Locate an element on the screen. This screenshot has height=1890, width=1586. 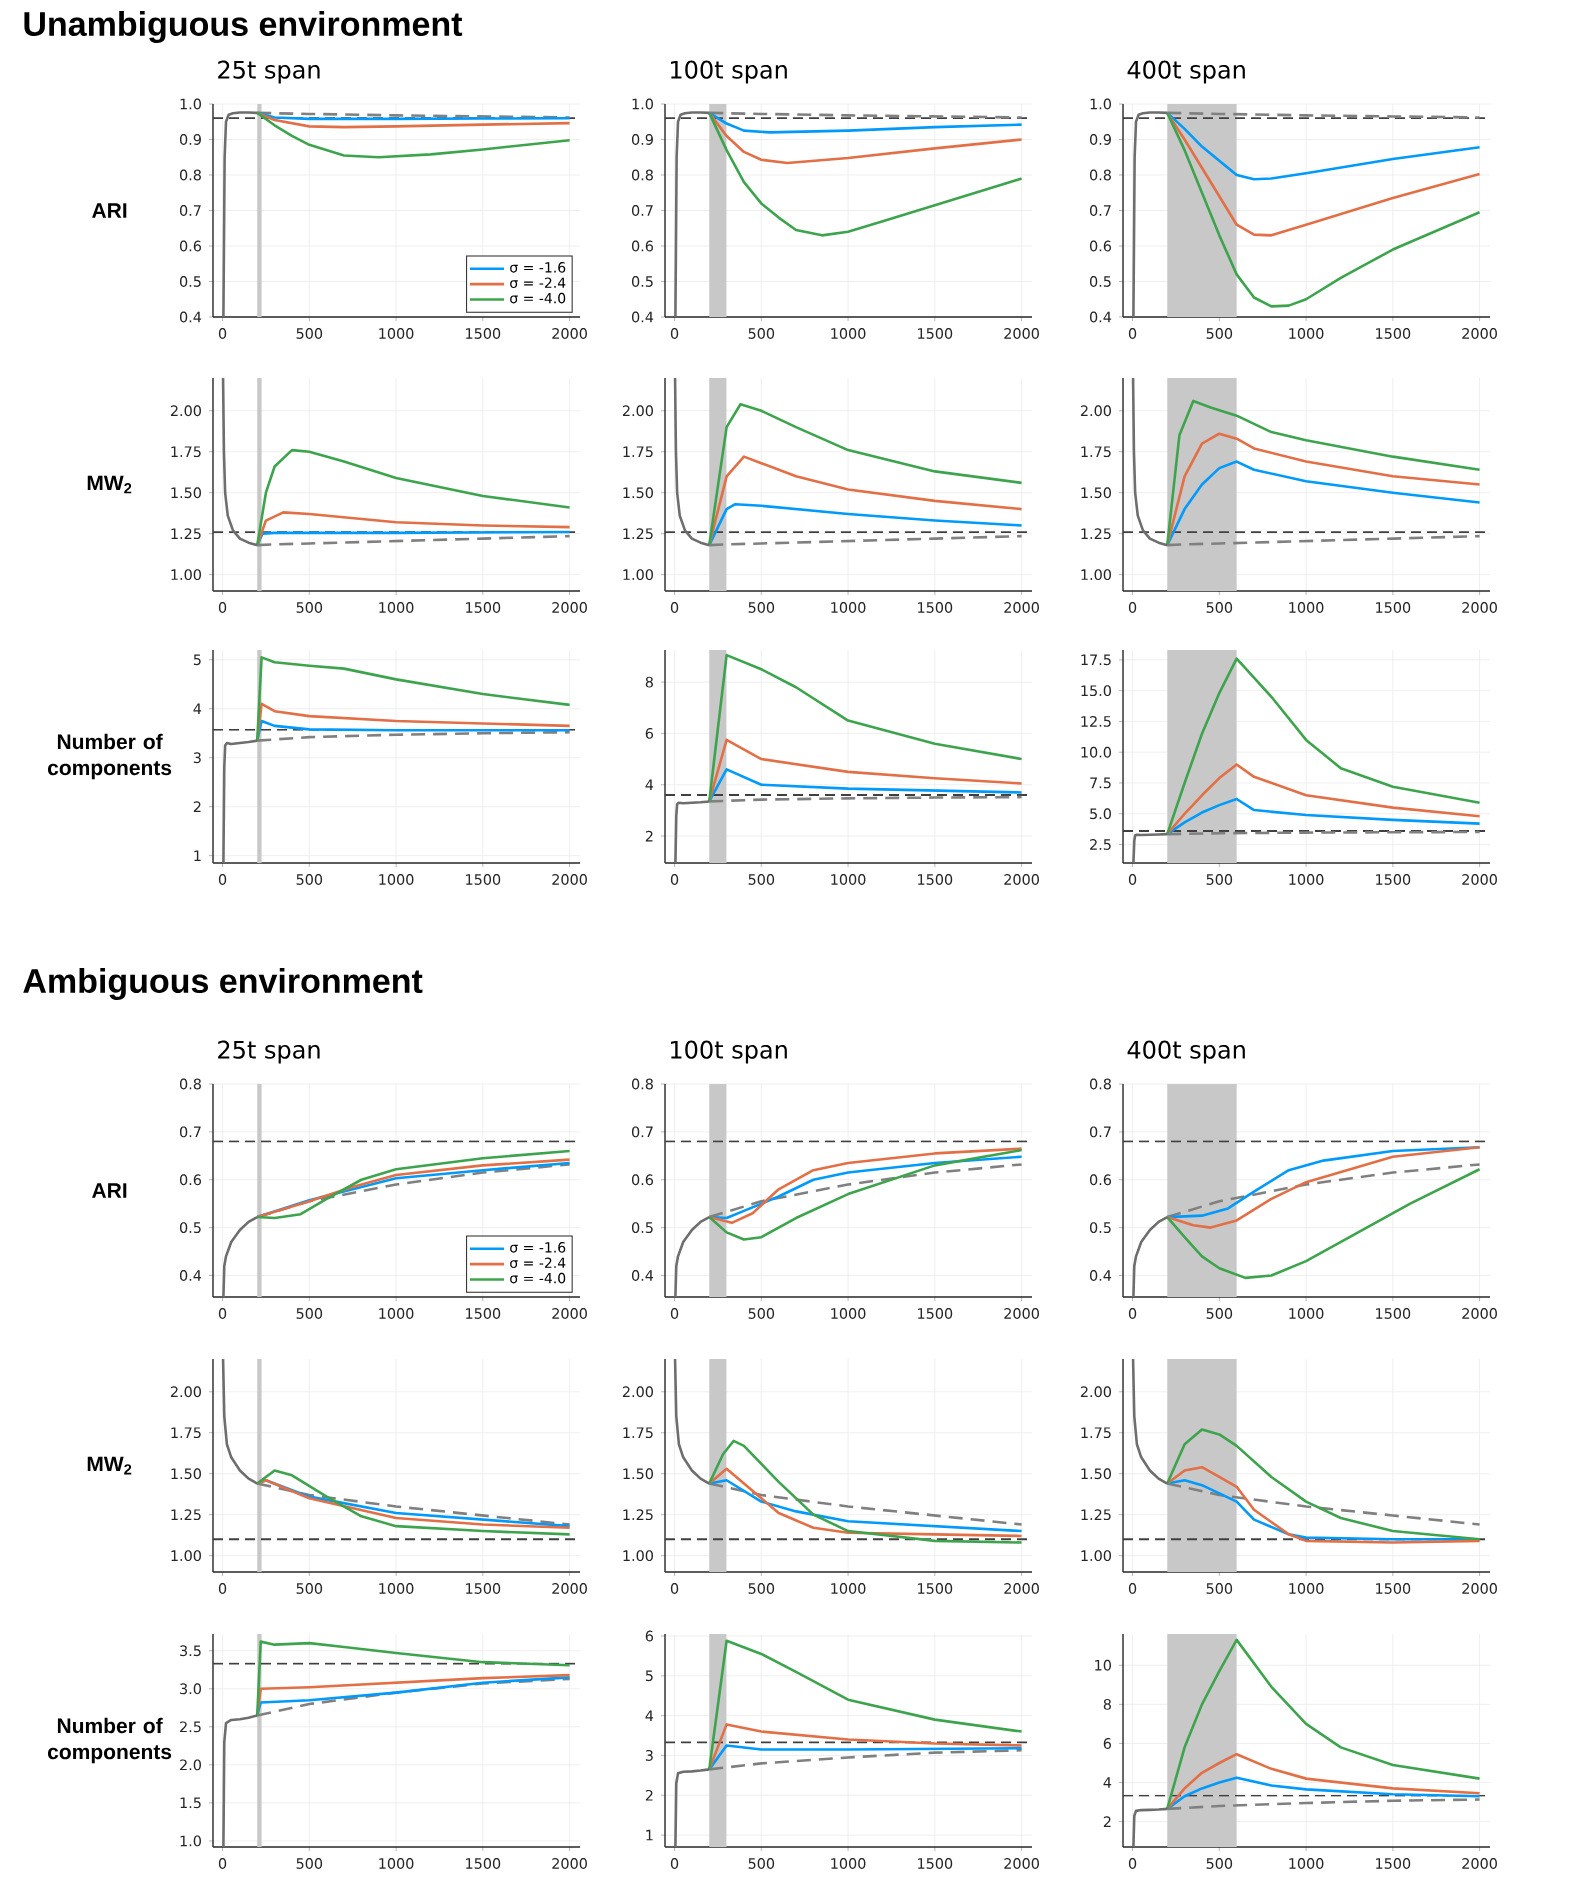
legend-label: σ = -2.4 is located at coordinates (538, 1263).